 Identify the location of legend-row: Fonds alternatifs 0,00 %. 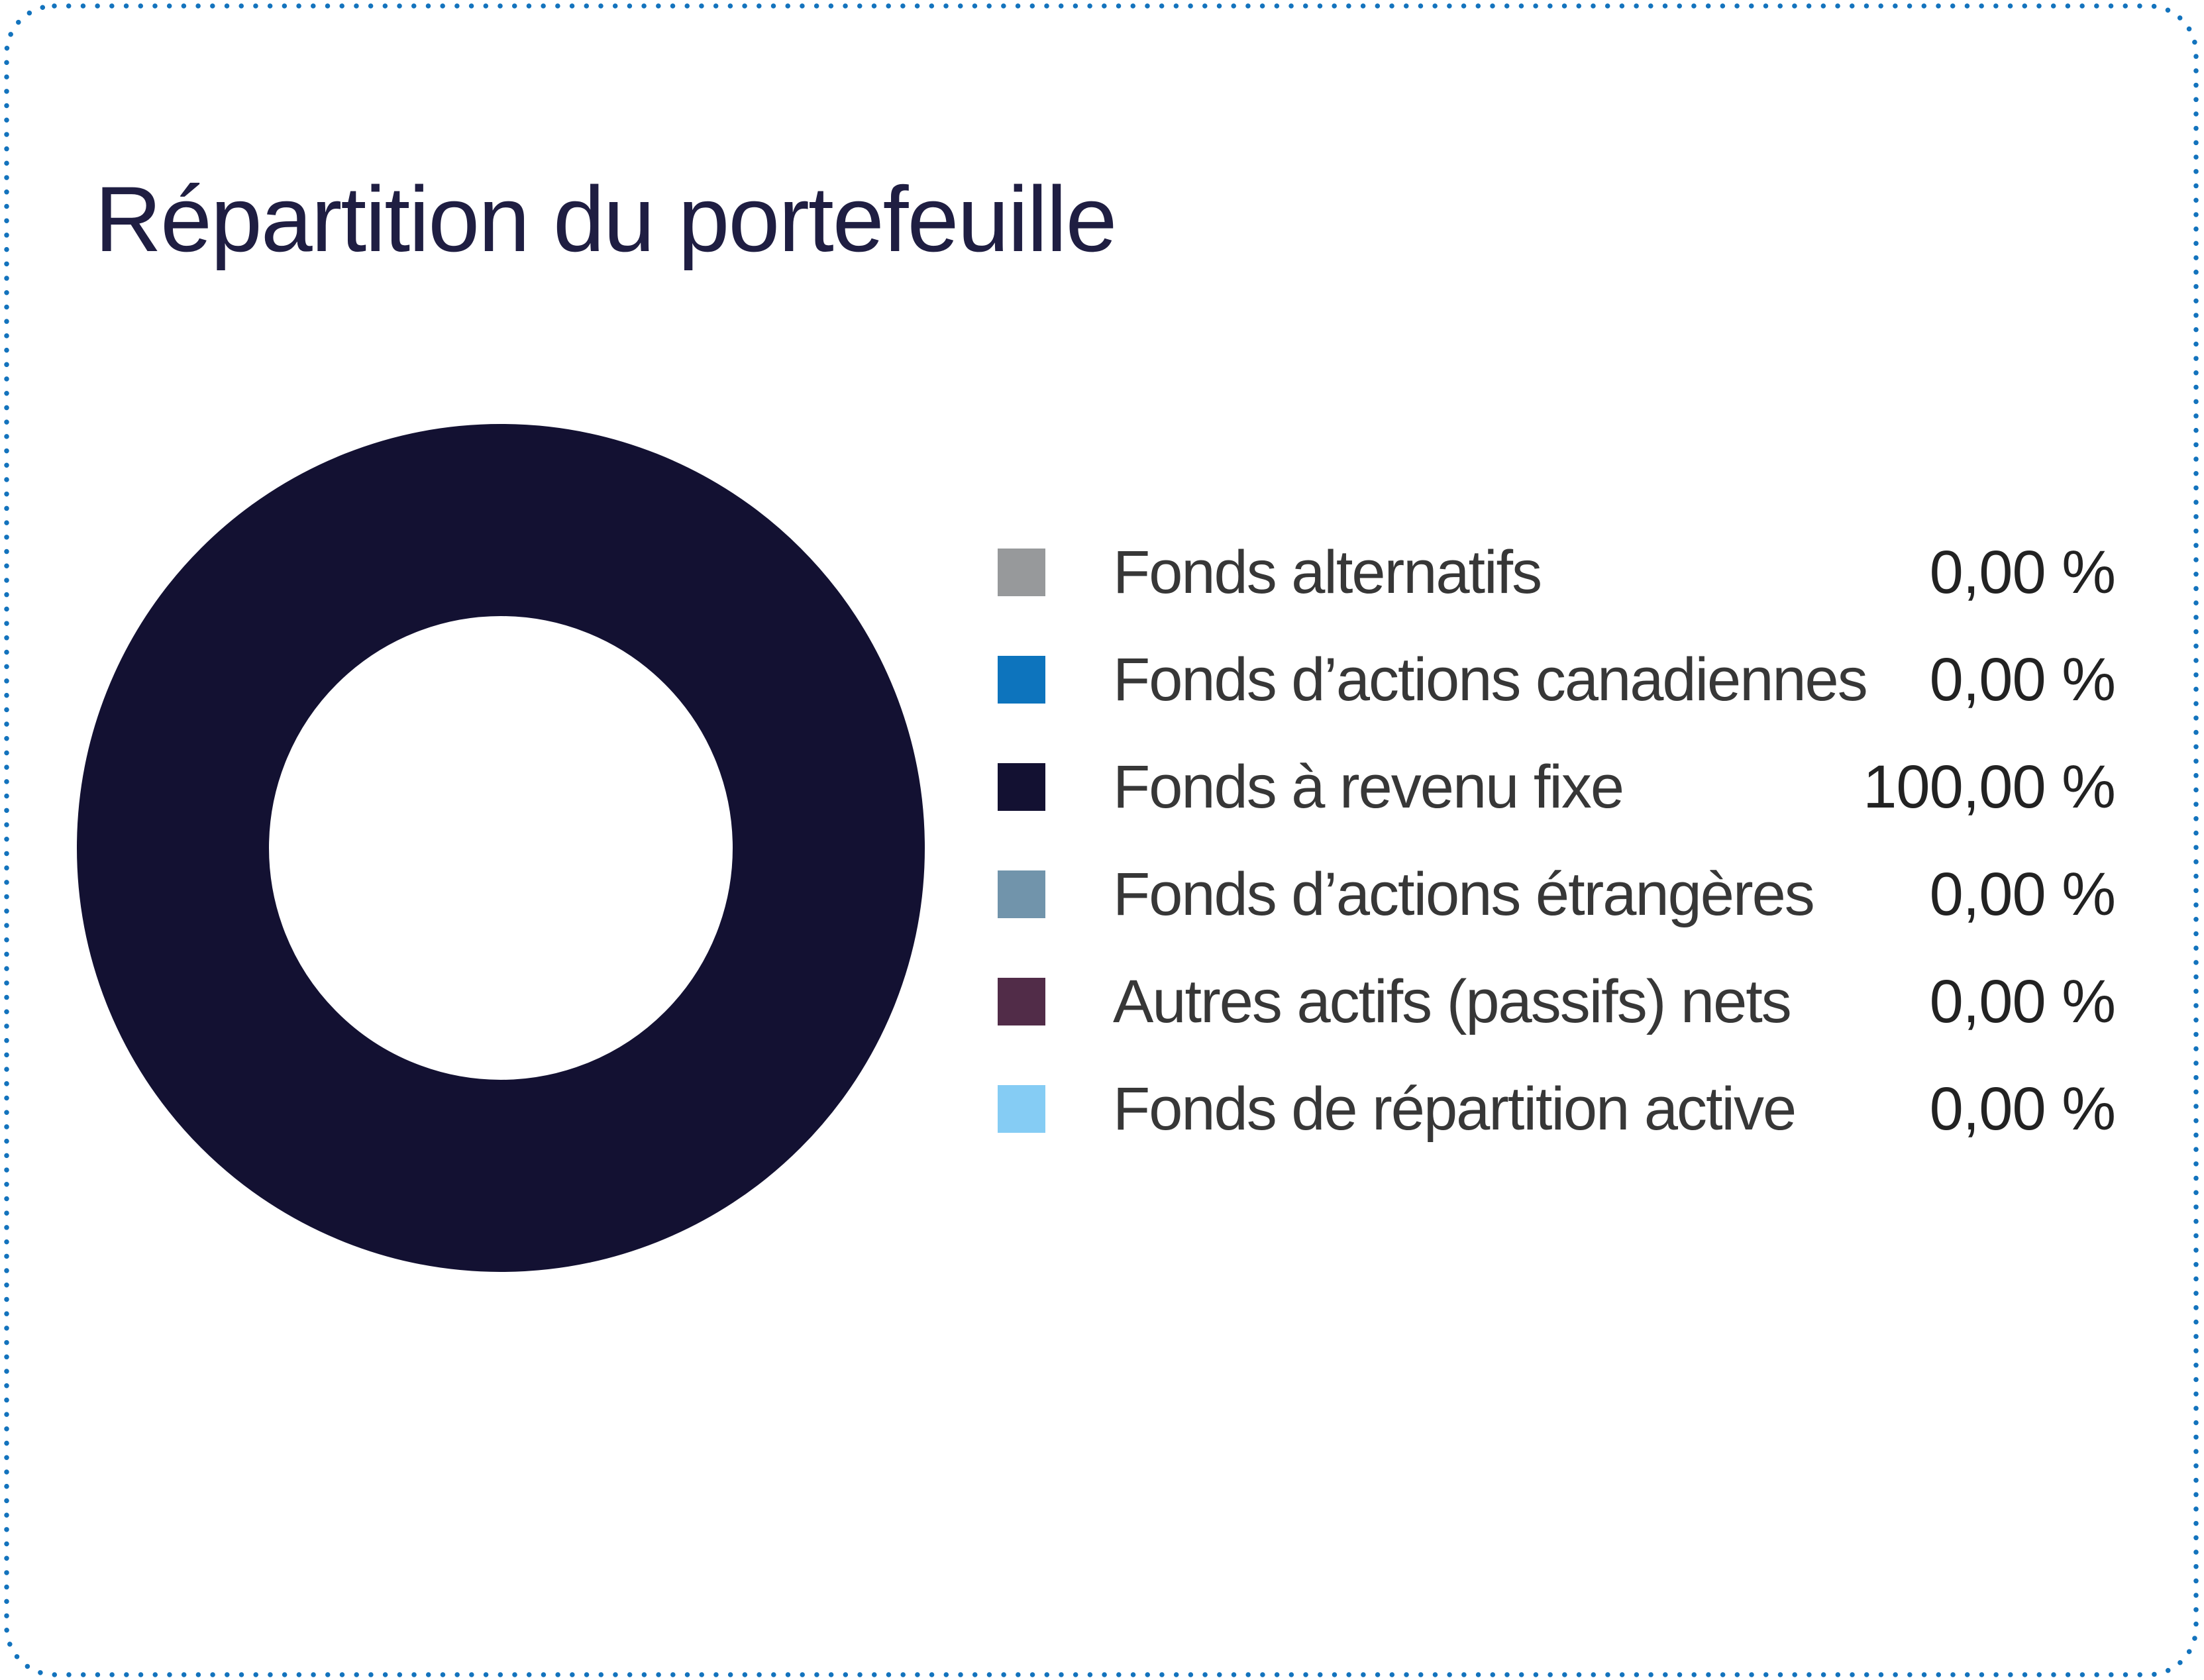
(1557, 572).